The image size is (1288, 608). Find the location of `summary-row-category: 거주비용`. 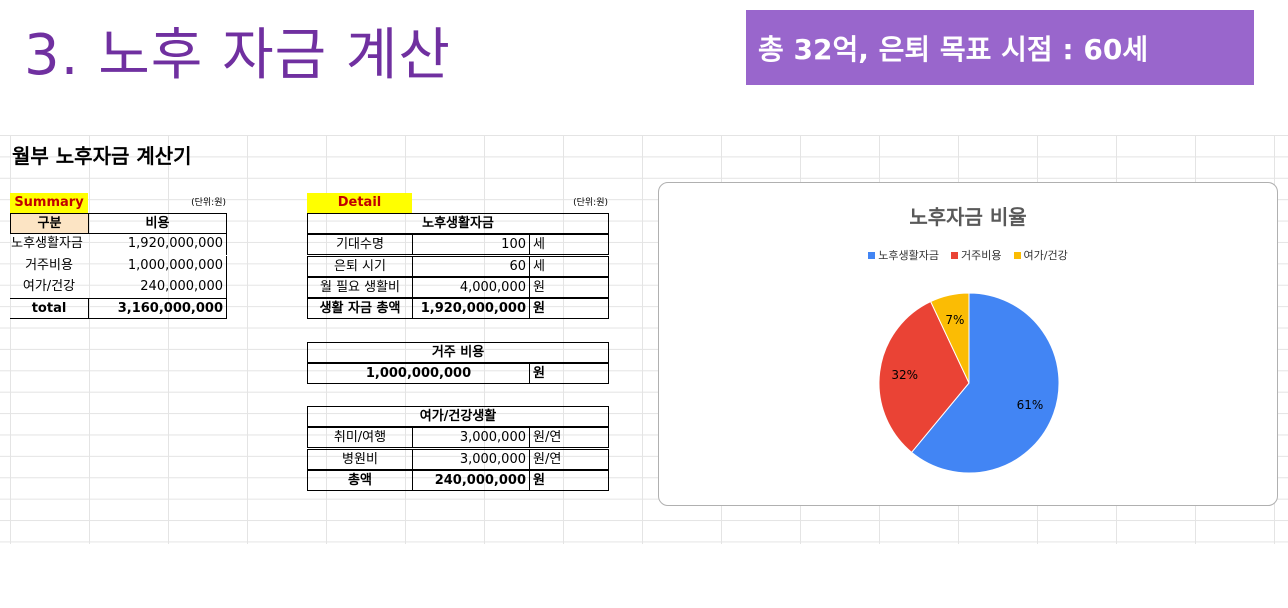

summary-row-category: 거주비용 is located at coordinates (49, 265).